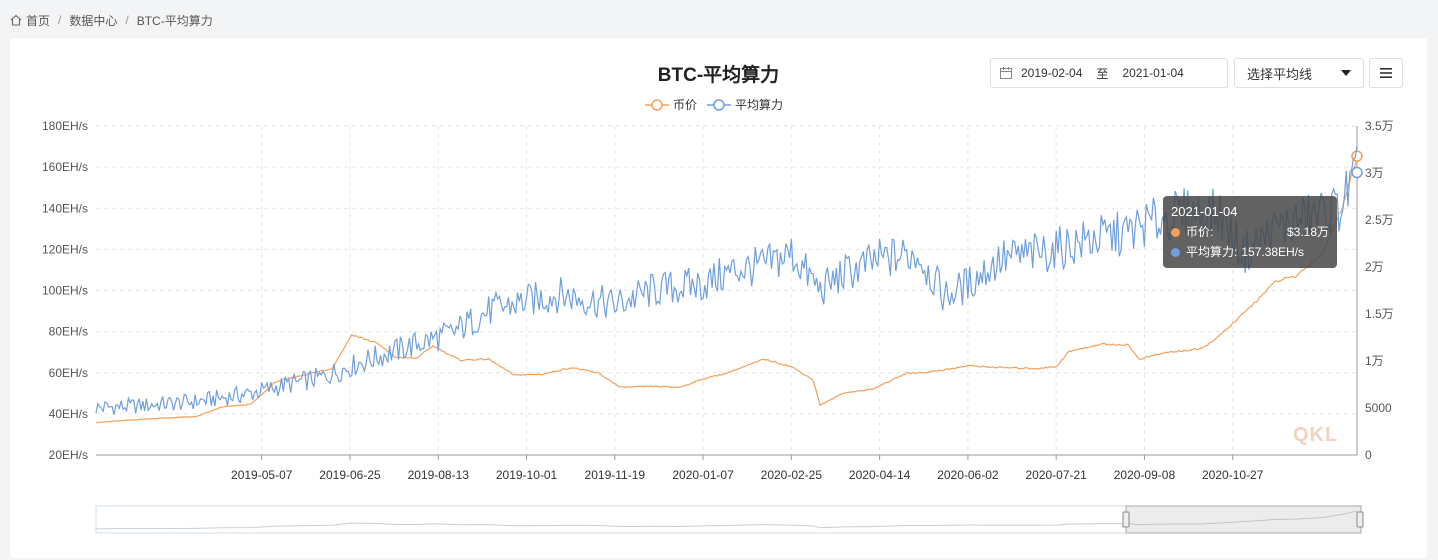  Describe the element at coordinates (1379, 126) in the screenshot. I see `right-y-tick-label: 3.5万` at that location.